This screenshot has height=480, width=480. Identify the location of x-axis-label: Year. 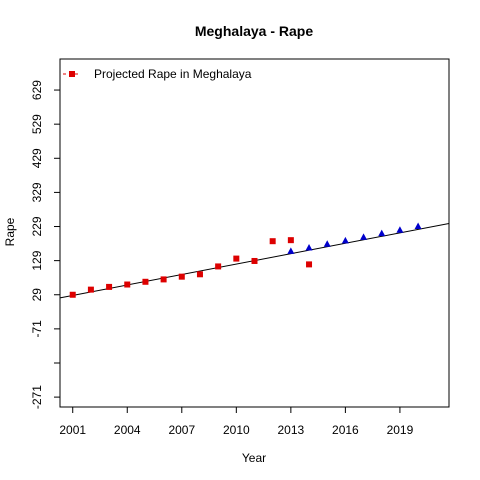
(254, 458).